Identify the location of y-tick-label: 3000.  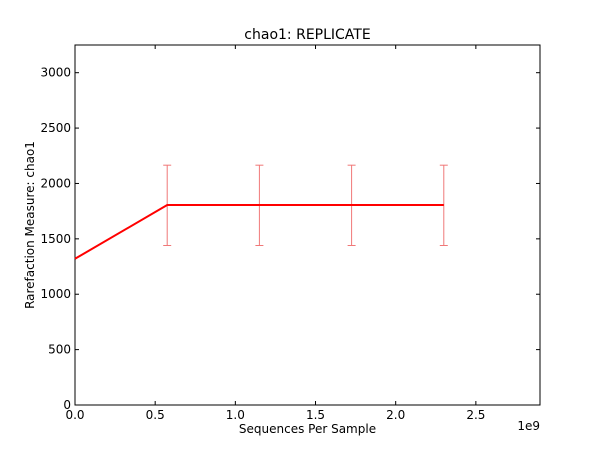
(55, 73).